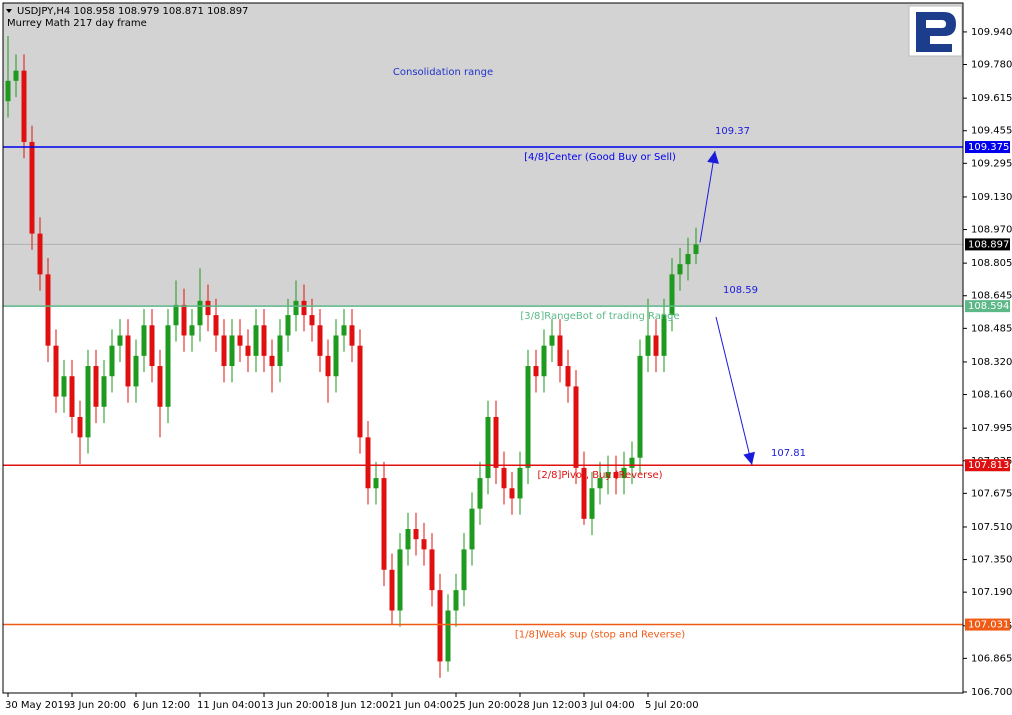 Image resolution: width=1012 pixels, height=715 pixels. Describe the element at coordinates (988, 625) in the screenshot. I see `level-price-label: 107.031` at that location.